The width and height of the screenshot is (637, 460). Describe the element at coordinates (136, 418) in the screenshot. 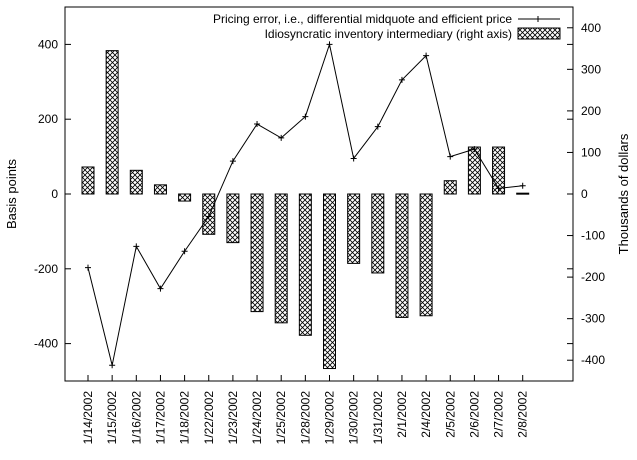

I see `x-tick-label: 1/16/2002` at that location.